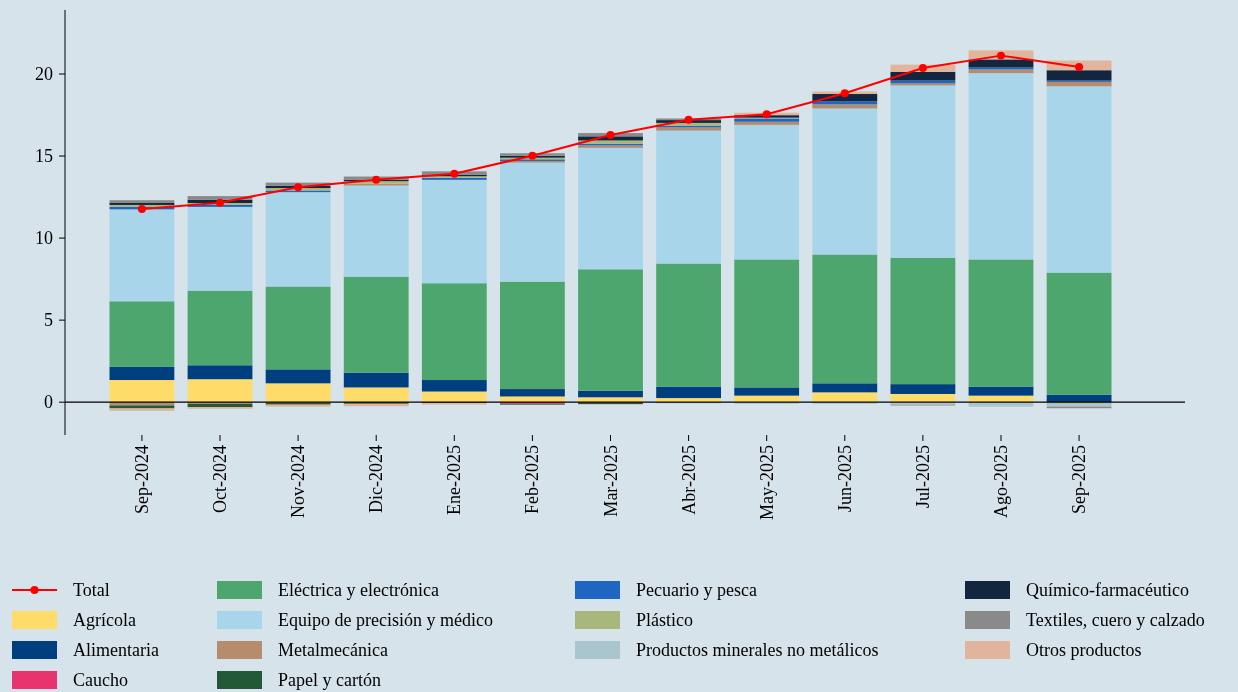 This screenshot has width=1238, height=692. I want to click on x-tick-label: Jul-2025, so click(922, 476).